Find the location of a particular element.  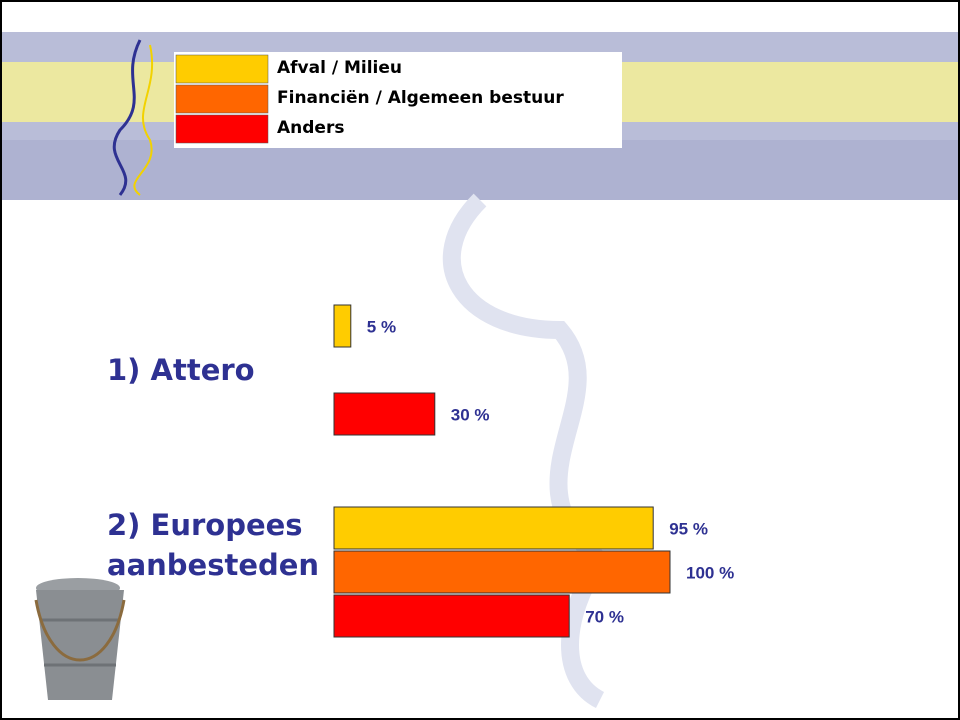

value-label: 95 % is located at coordinates (688, 528).